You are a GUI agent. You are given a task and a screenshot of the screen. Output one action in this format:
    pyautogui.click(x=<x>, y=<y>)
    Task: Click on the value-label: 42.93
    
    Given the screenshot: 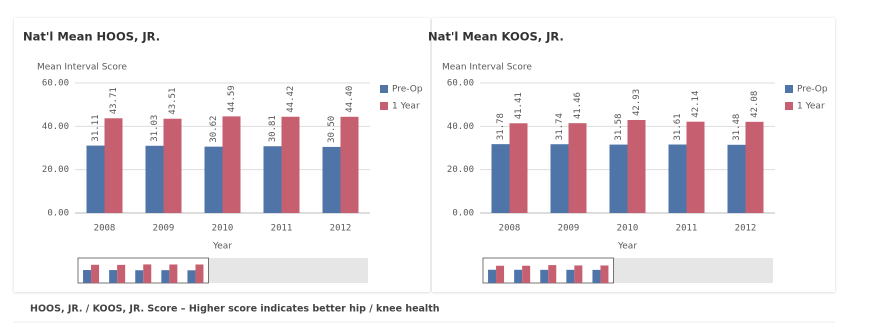 What is the action you would take?
    pyautogui.click(x=637, y=102)
    